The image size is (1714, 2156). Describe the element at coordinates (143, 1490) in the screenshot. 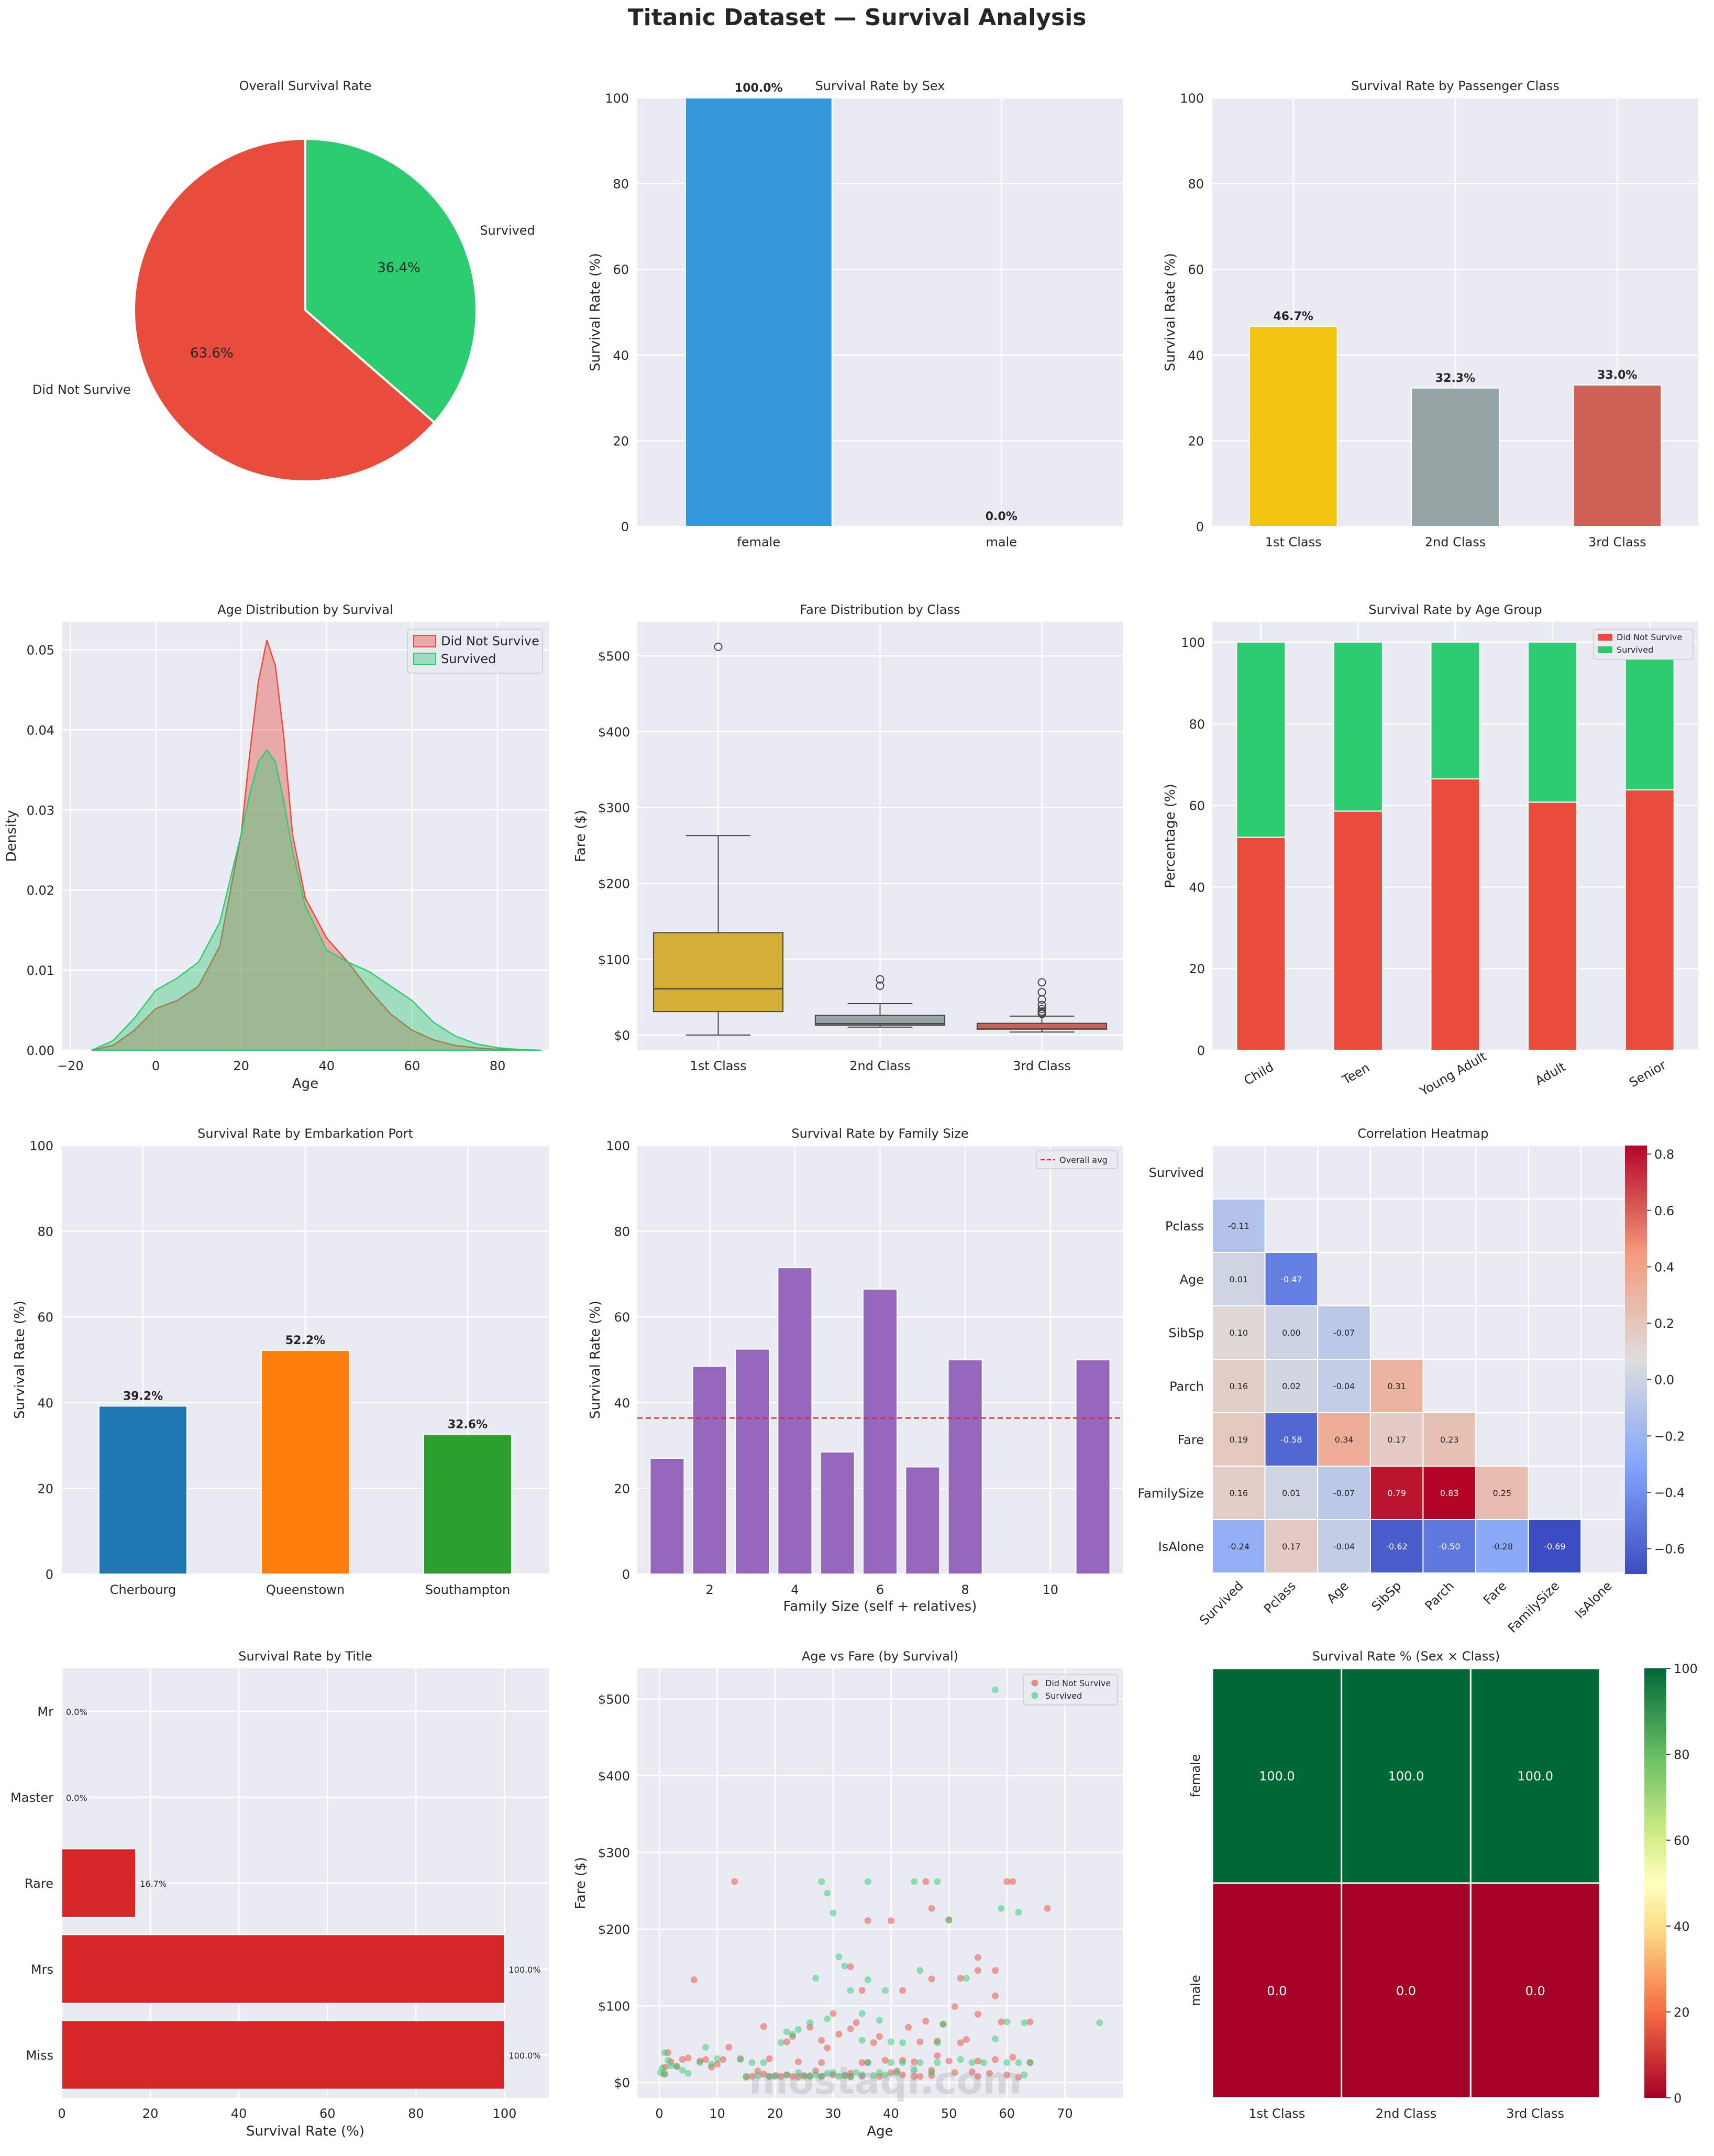

I see `embark-bar-cherbourg` at that location.